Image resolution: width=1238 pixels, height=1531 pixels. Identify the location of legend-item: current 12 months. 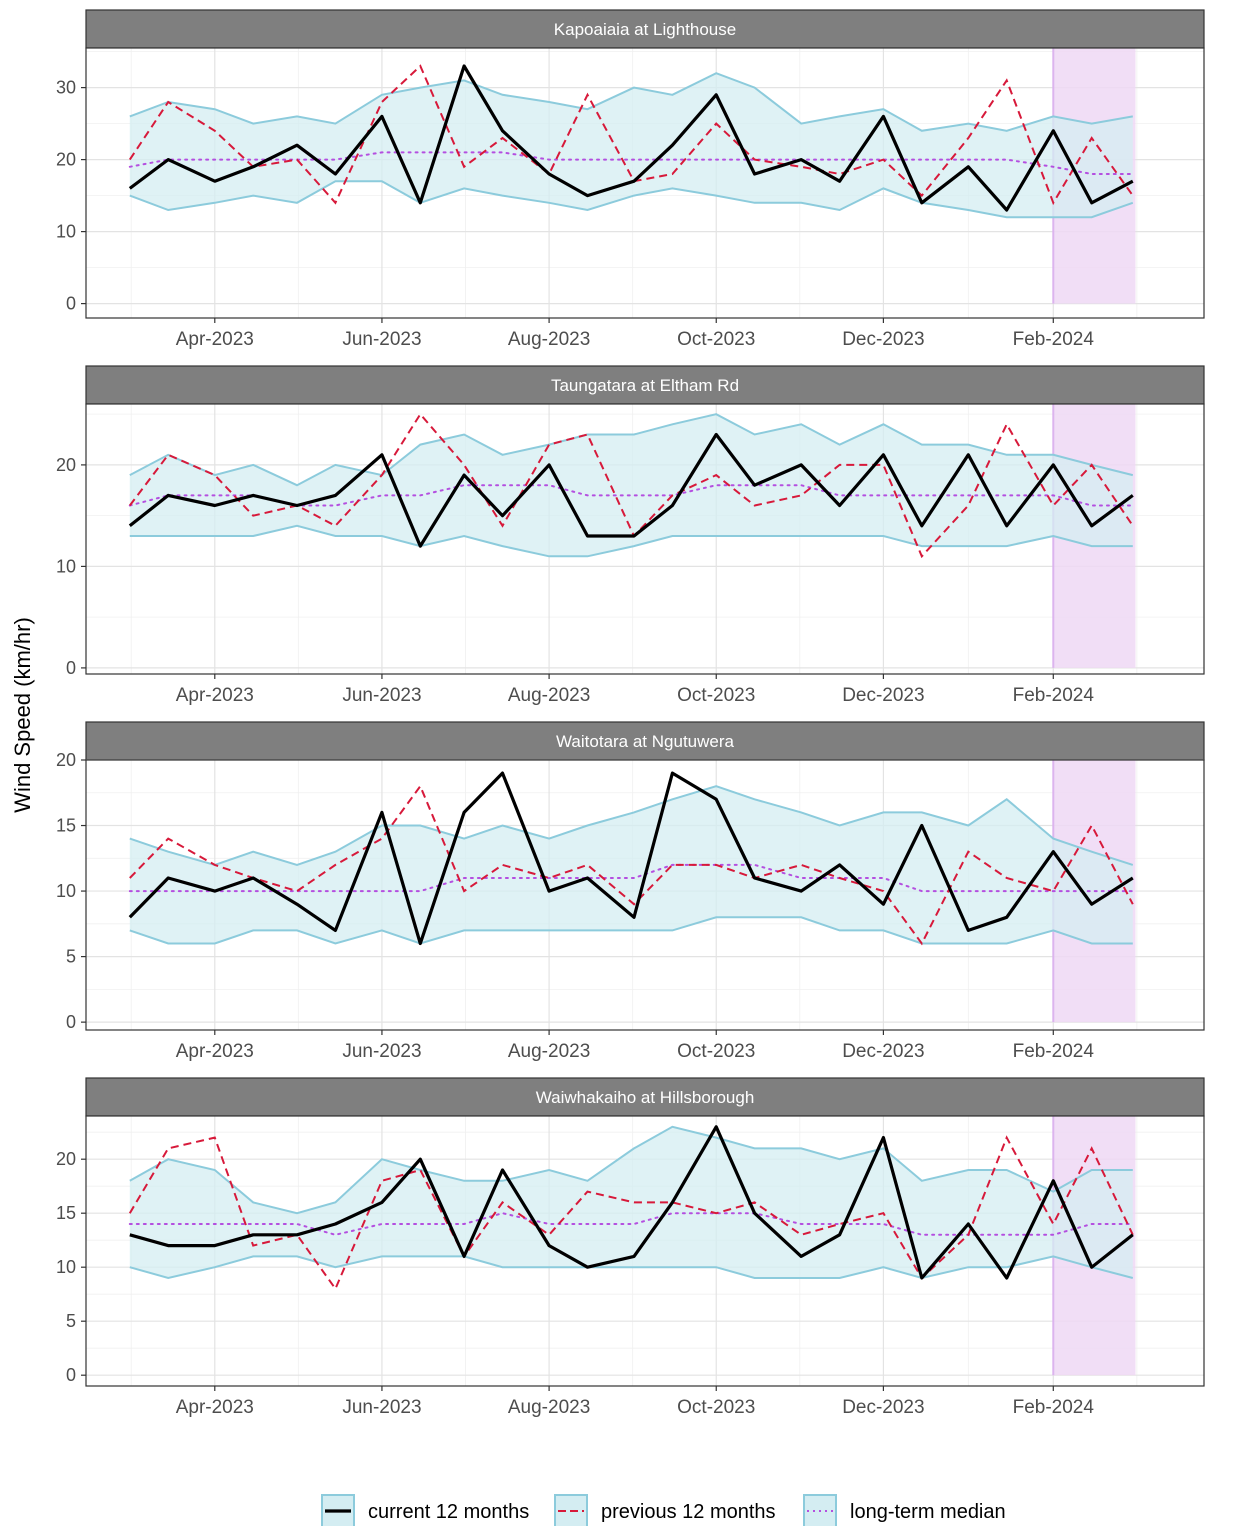
(425, 1511).